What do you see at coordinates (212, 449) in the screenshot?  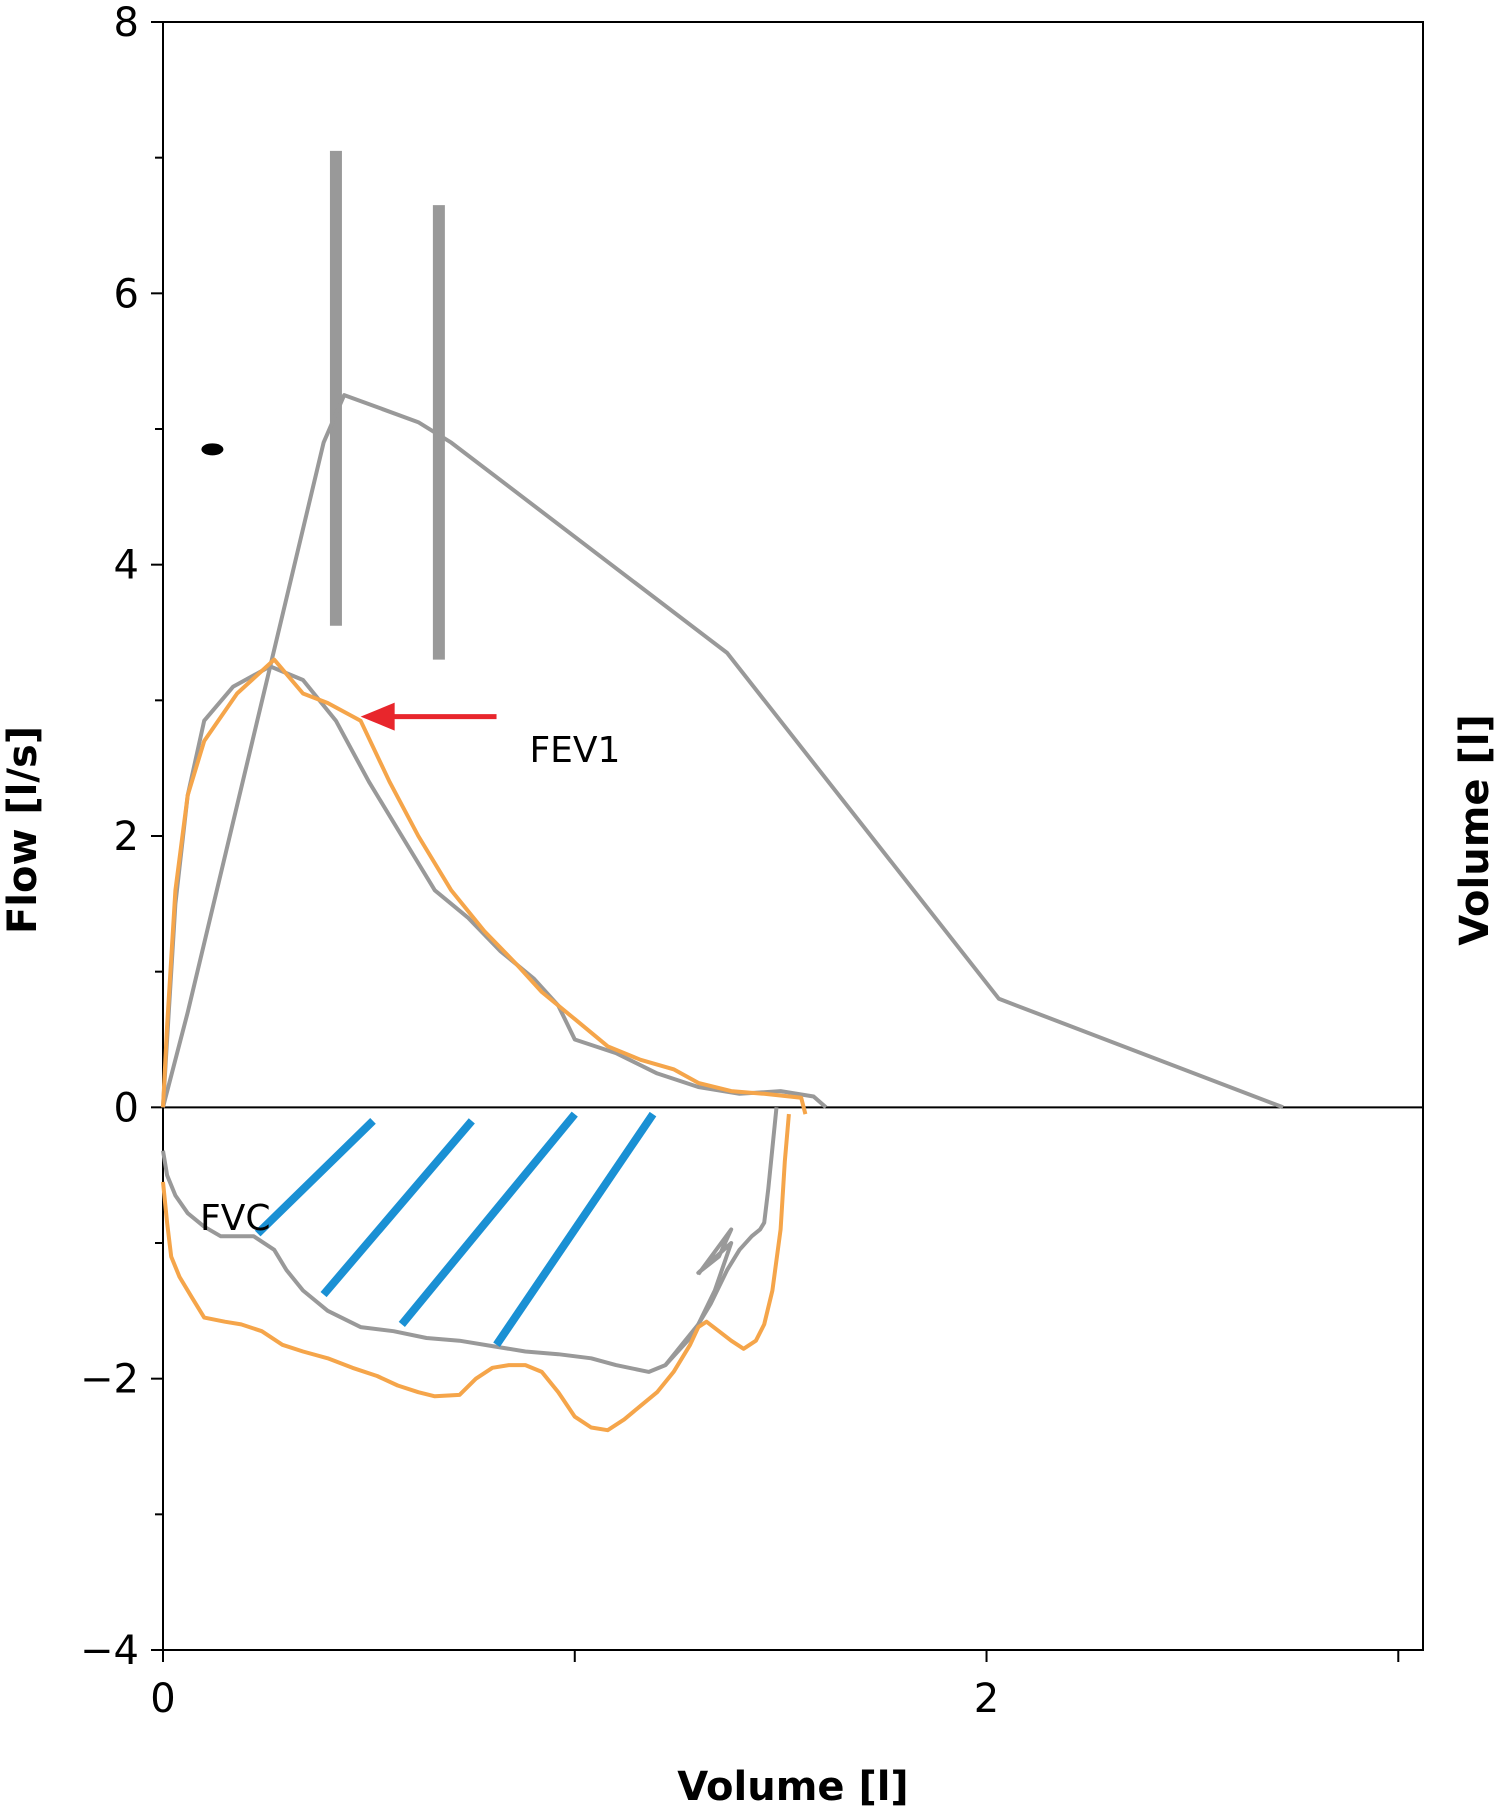 I see `marker-dot` at bounding box center [212, 449].